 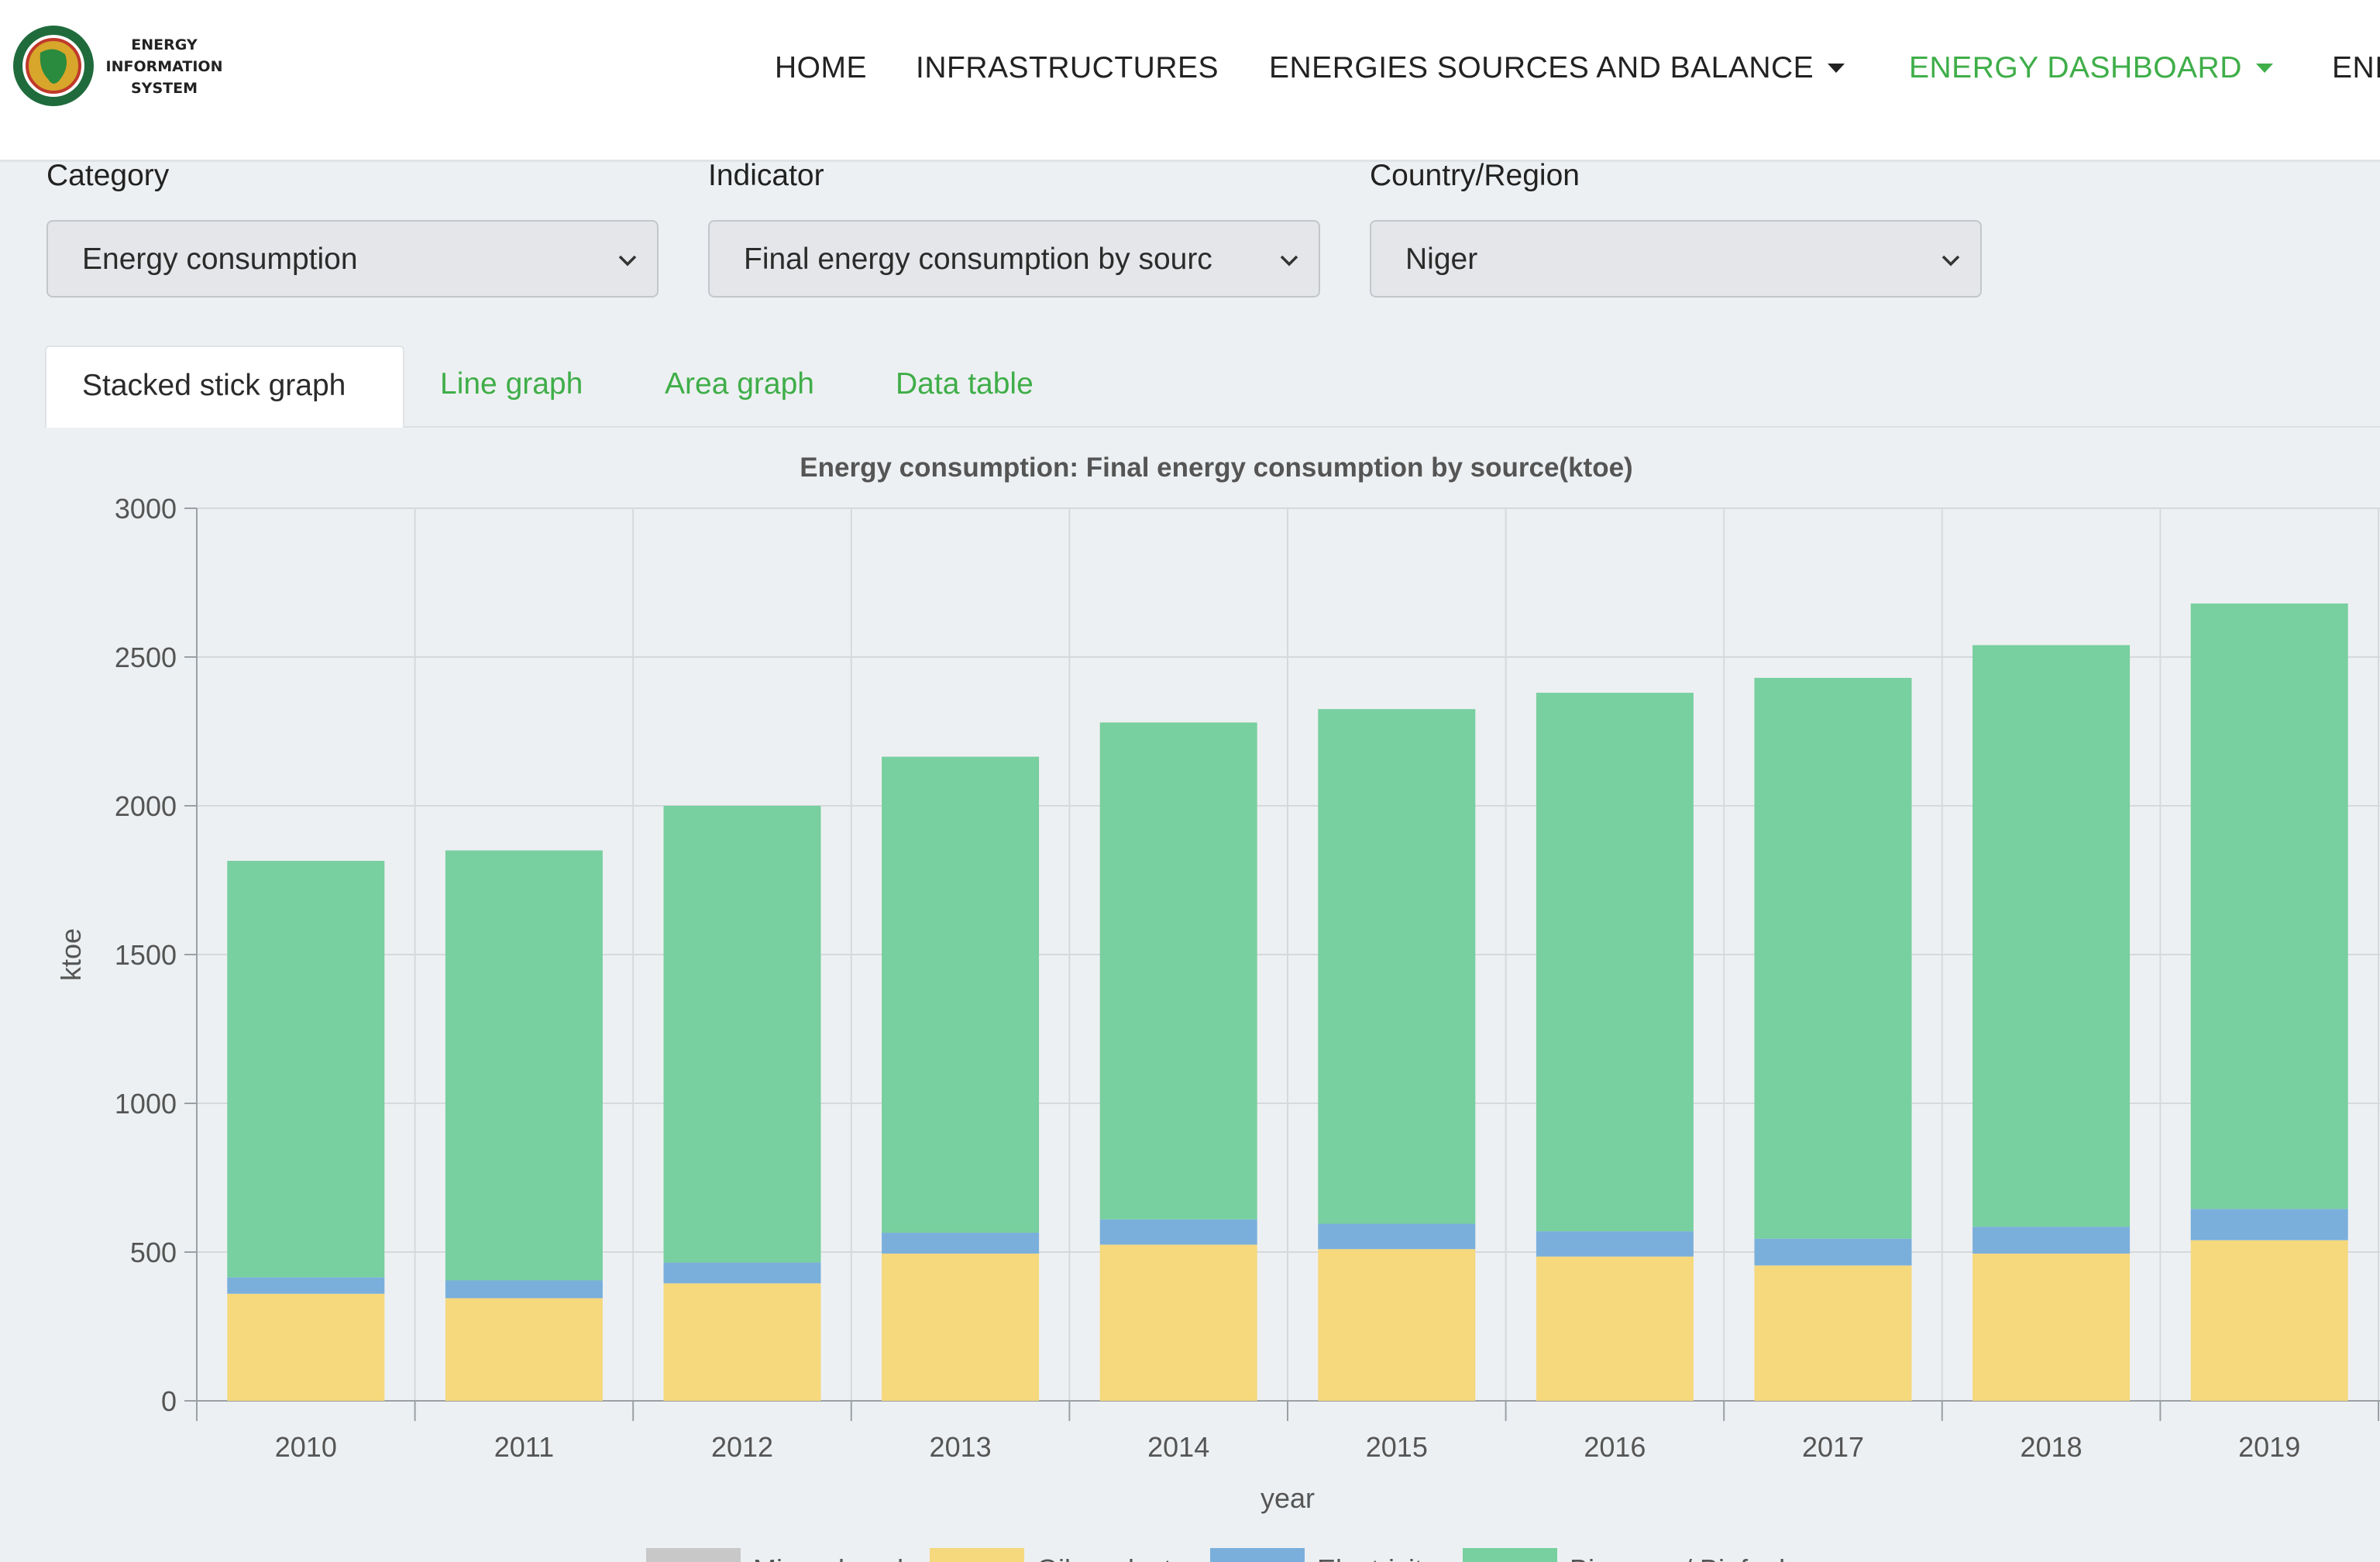 What do you see at coordinates (165, 44) in the screenshot?
I see `logo-line: ENERGY` at bounding box center [165, 44].